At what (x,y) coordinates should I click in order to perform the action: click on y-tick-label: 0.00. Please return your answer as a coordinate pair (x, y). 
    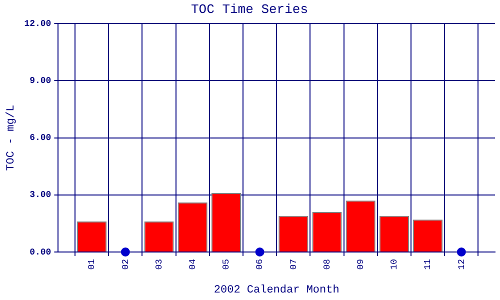
    Looking at the image, I should click on (41, 252).